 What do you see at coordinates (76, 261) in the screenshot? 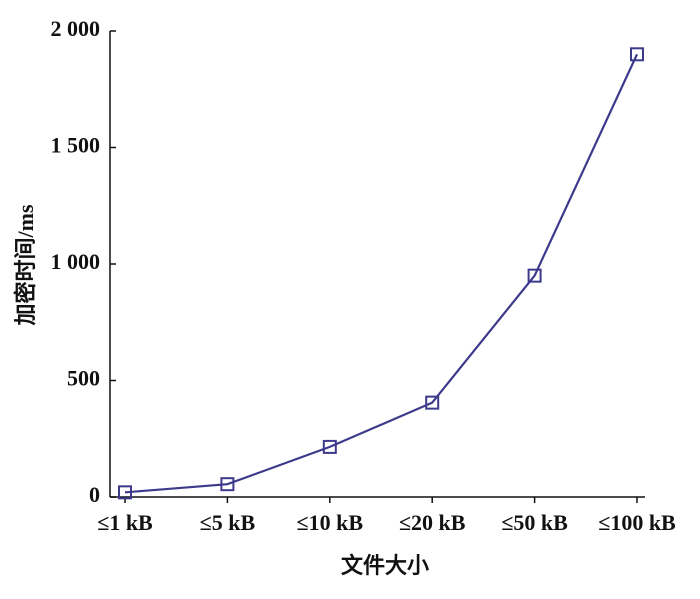
I see `y-tick-label: 1 000` at bounding box center [76, 261].